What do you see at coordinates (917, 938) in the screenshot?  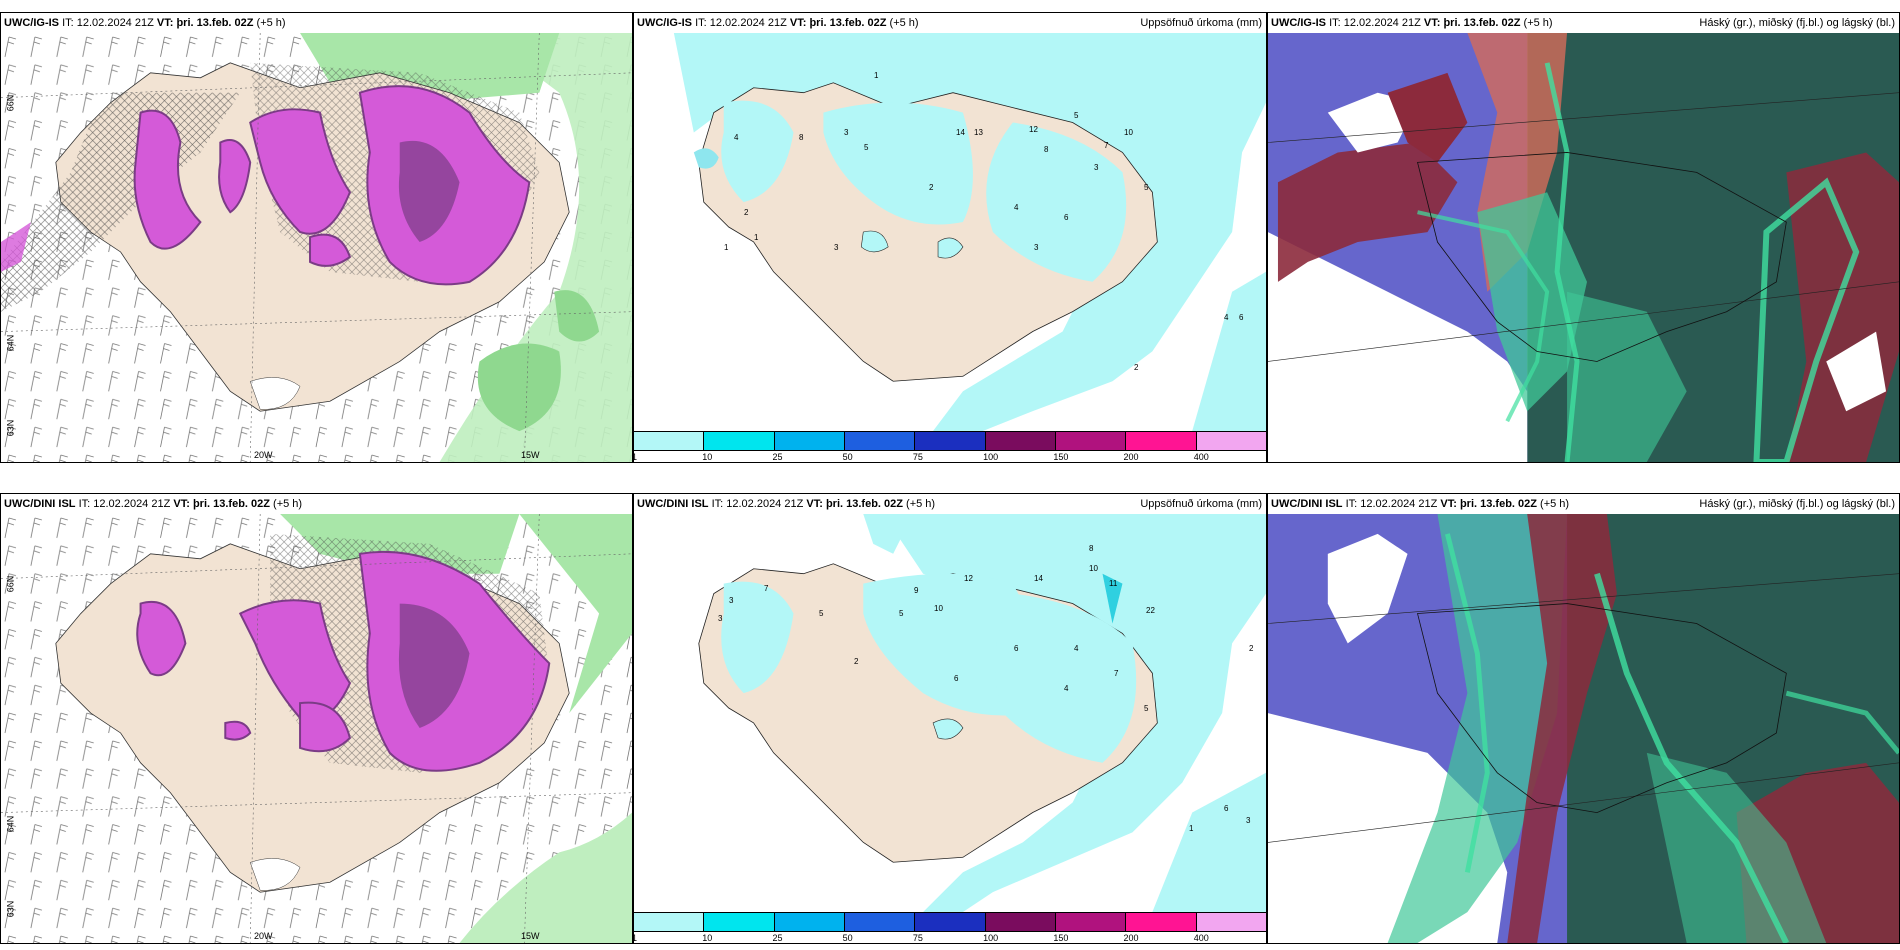 I see `colorbar-tick-label: 75` at bounding box center [917, 938].